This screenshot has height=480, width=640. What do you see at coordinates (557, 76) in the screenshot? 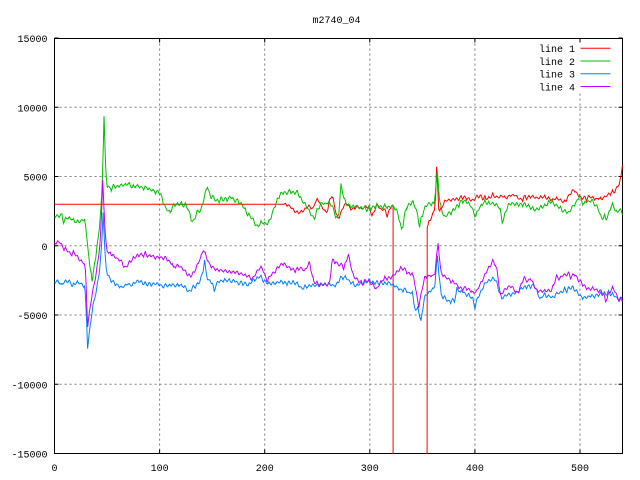
I see `svg-text: line 3` at bounding box center [557, 76].